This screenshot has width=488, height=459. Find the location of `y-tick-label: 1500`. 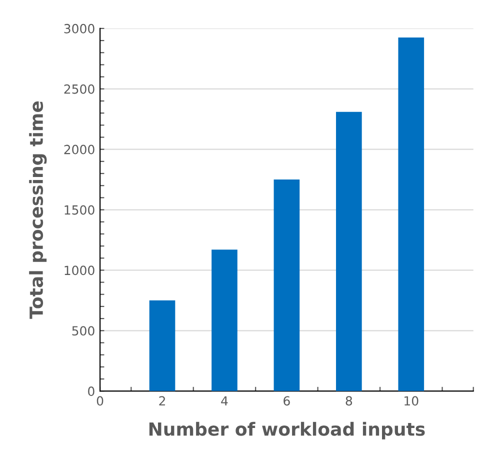

y-tick-label: 1500 is located at coordinates (79, 210).